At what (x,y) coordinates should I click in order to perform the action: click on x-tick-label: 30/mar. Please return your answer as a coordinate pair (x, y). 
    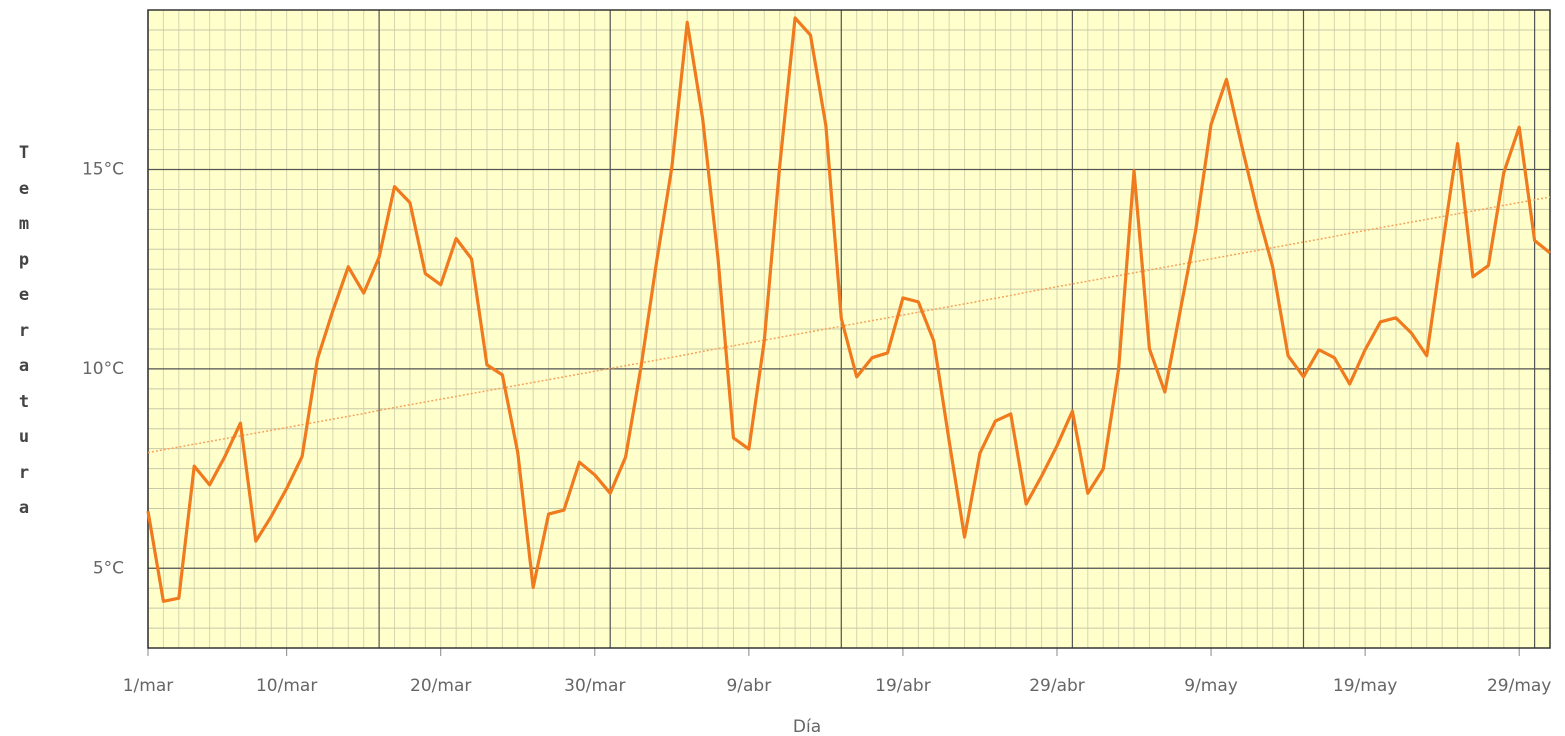
    Looking at the image, I should click on (594, 686).